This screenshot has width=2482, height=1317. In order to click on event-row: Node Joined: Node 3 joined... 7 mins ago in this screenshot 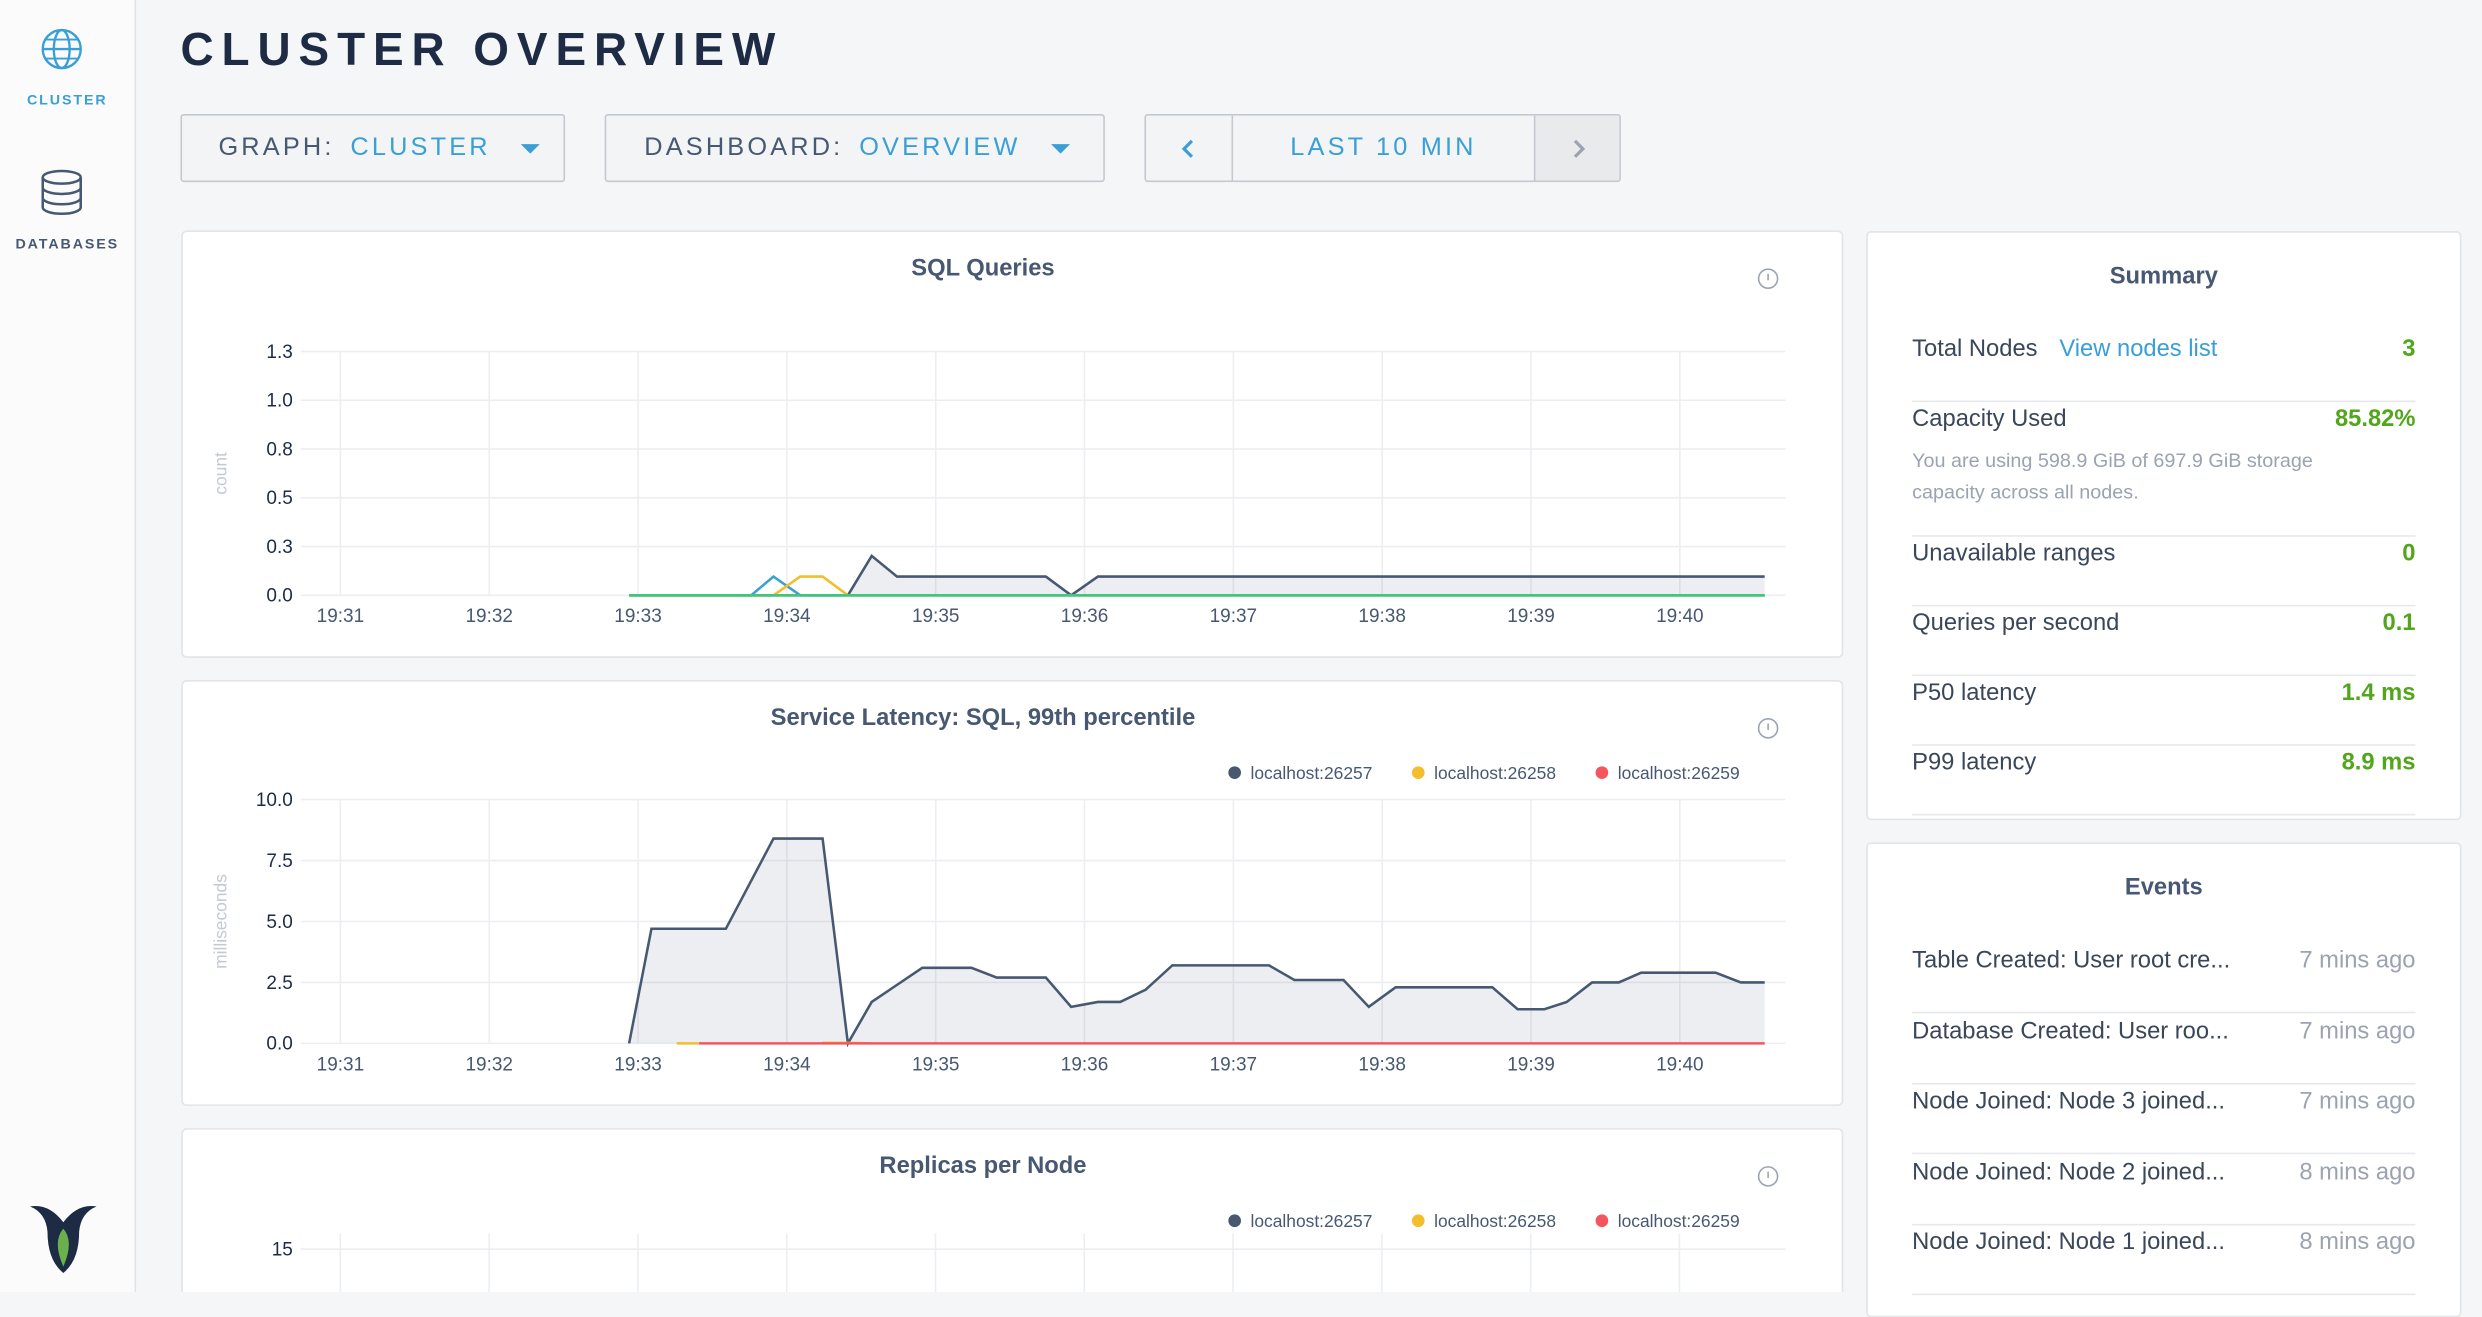, I will do `click(2163, 1118)`.